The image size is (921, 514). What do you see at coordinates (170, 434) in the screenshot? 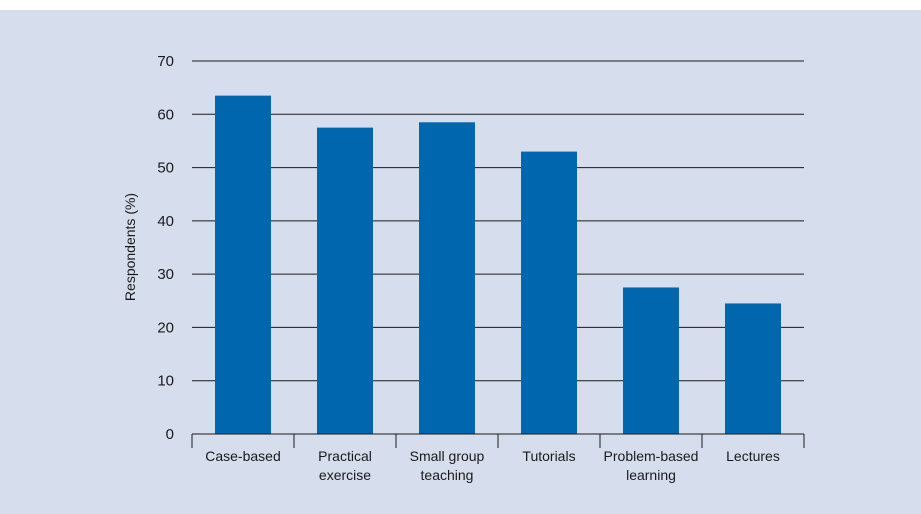
I see `y-tick-label: 0` at bounding box center [170, 434].